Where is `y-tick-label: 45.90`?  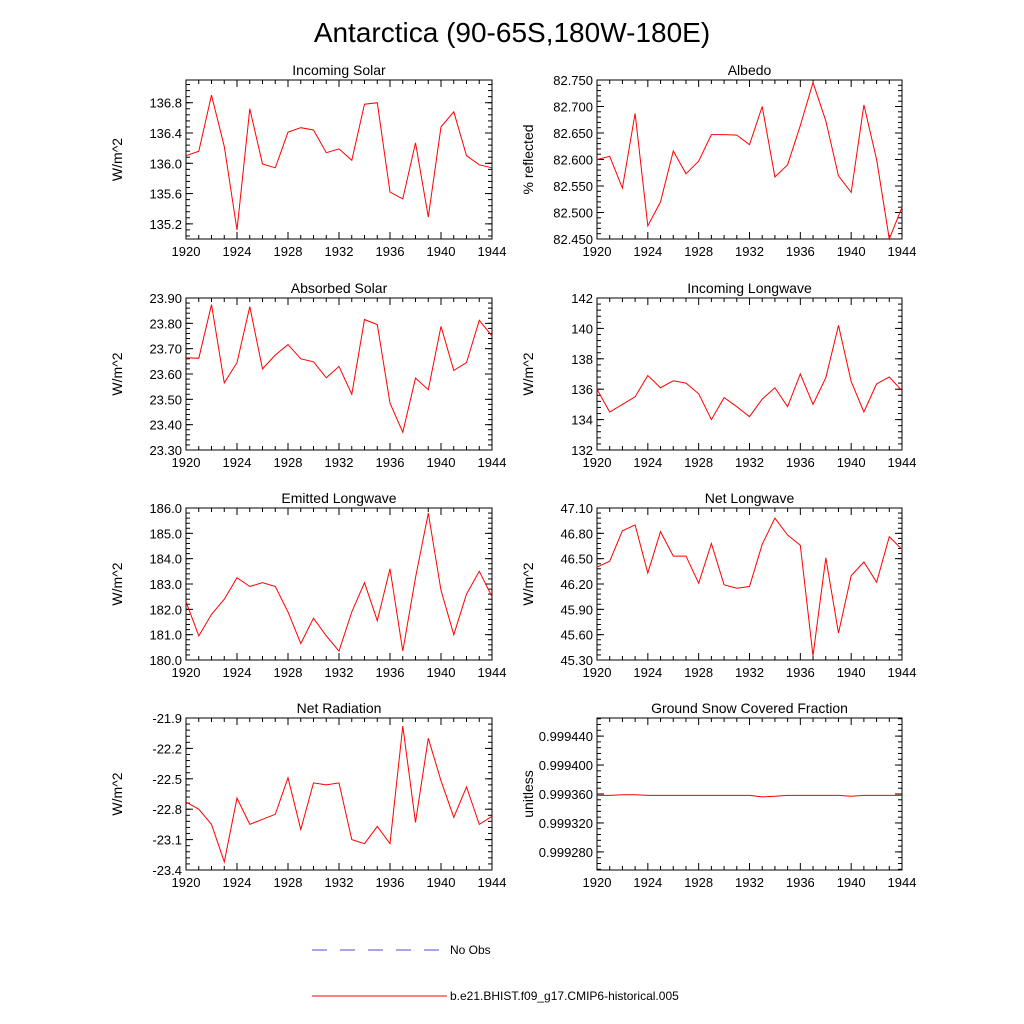 y-tick-label: 45.90 is located at coordinates (576, 609).